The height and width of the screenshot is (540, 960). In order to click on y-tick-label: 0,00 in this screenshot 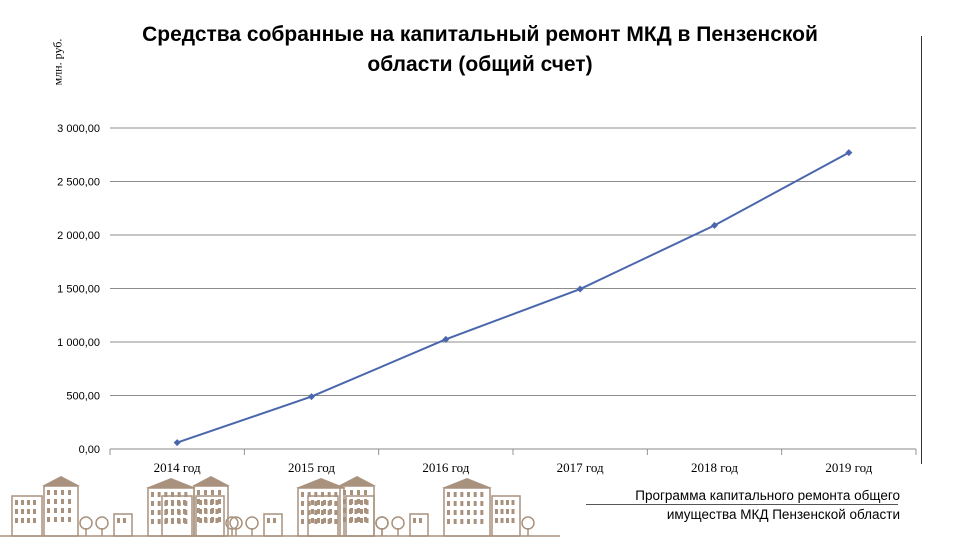, I will do `click(89, 450)`.